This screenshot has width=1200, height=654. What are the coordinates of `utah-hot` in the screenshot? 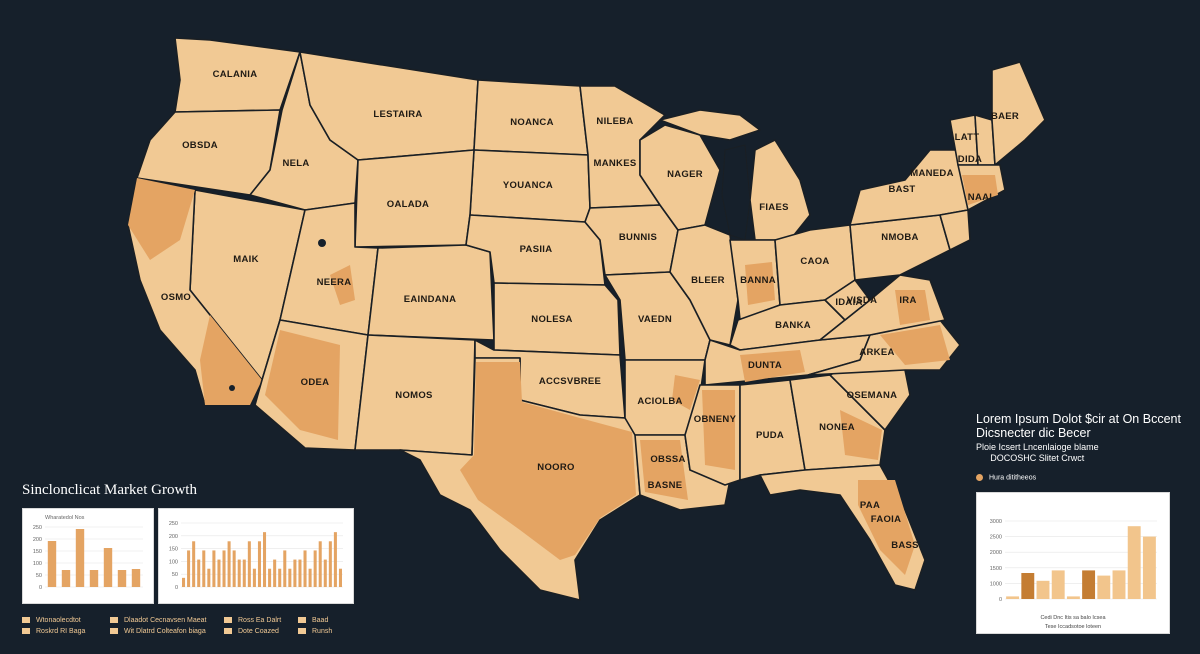 It's located at (342, 285).